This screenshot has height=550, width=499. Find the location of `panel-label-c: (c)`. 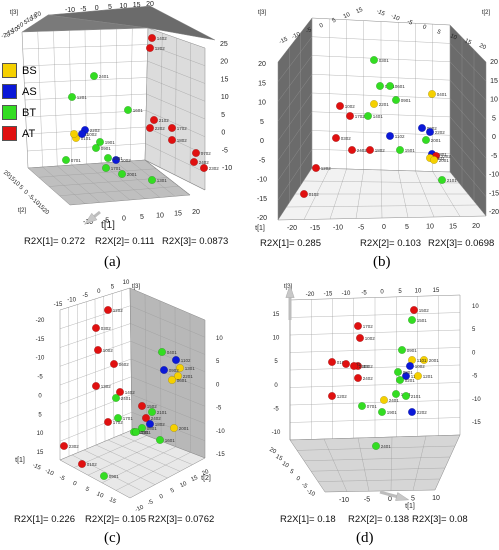

panel-label-c: (c) is located at coordinates (112, 538).